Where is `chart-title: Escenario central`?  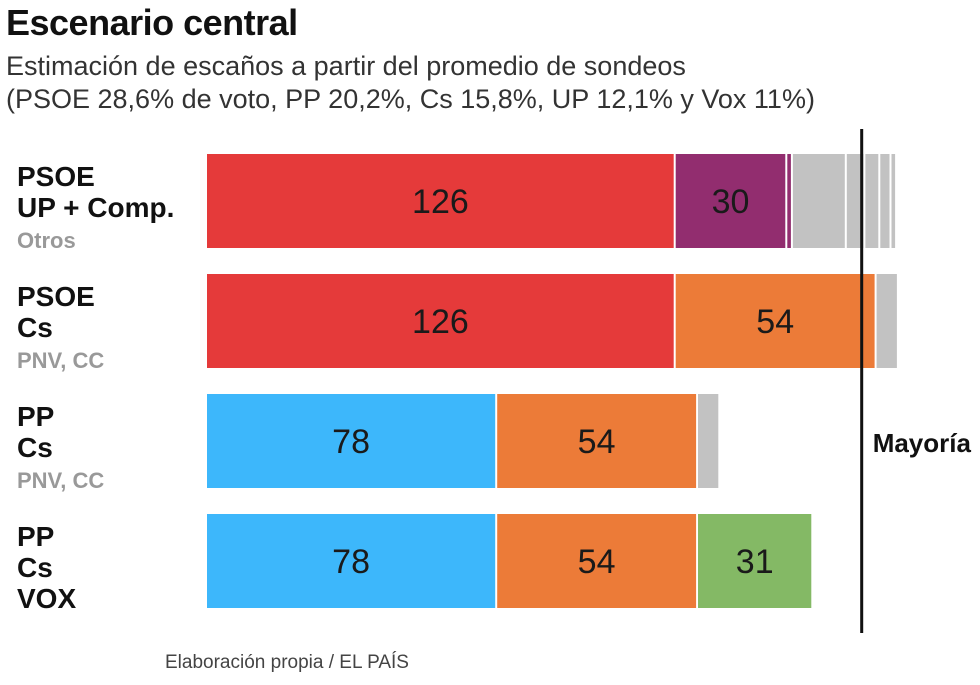 chart-title: Escenario central is located at coordinates (152, 22).